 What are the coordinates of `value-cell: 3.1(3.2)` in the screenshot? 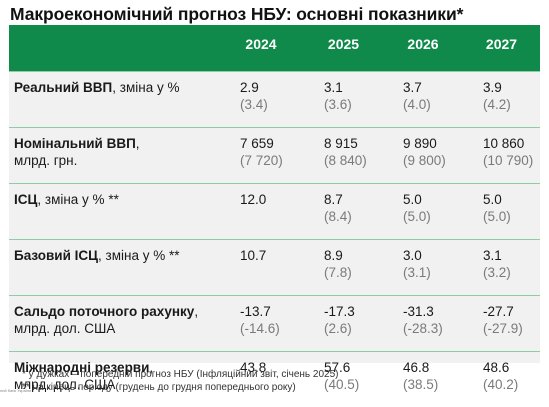 It's located at (501, 268).